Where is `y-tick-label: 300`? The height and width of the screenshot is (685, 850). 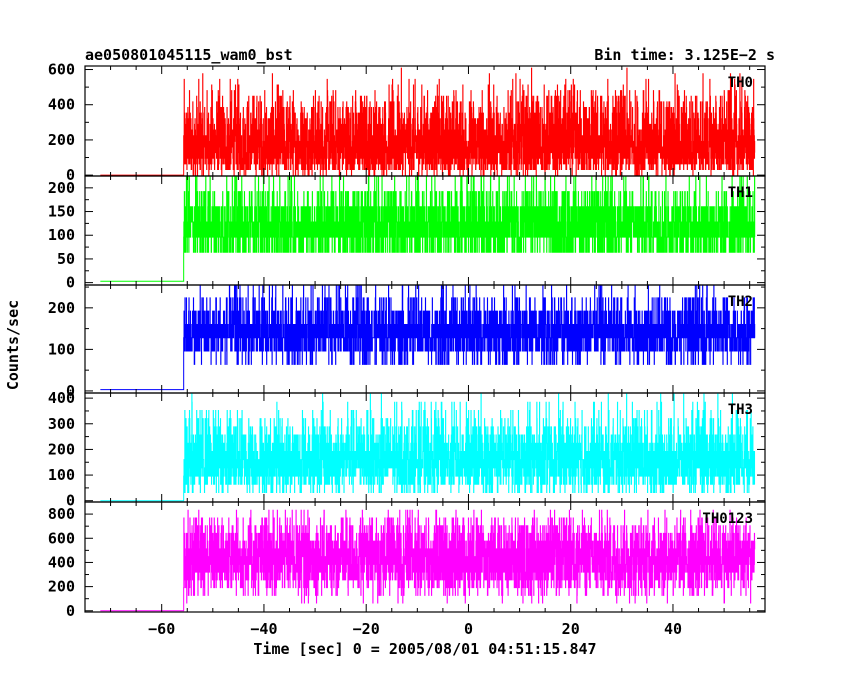 y-tick-label: 300 is located at coordinates (61, 424).